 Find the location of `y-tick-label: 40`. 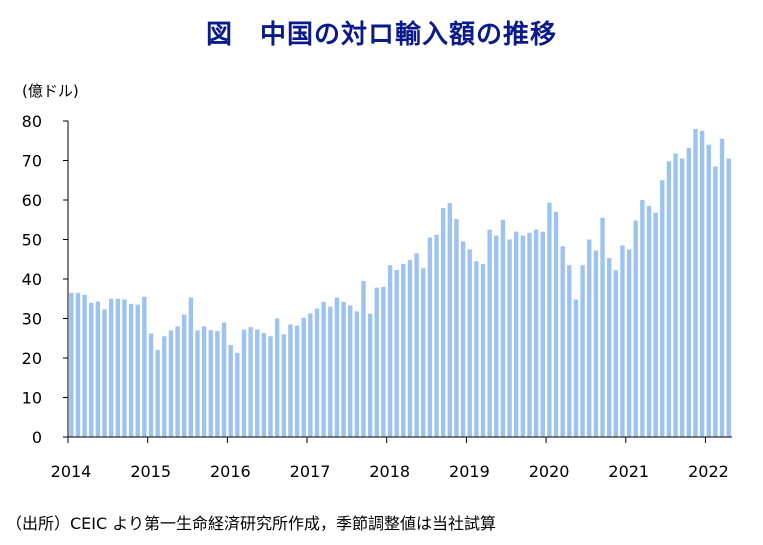

y-tick-label: 40 is located at coordinates (32, 279).